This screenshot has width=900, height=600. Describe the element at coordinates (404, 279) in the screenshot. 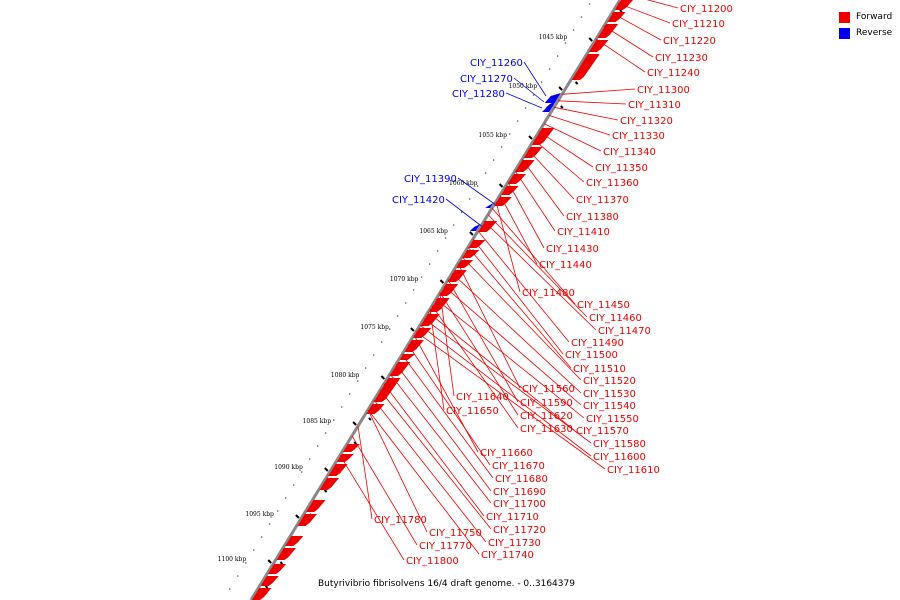

I see `tick-label: 1070 kbp` at that location.